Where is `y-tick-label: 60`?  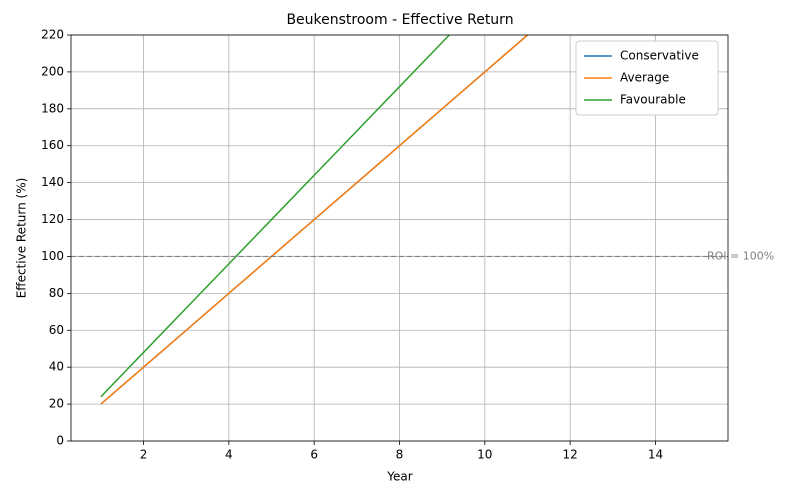 y-tick-label: 60 is located at coordinates (56, 330).